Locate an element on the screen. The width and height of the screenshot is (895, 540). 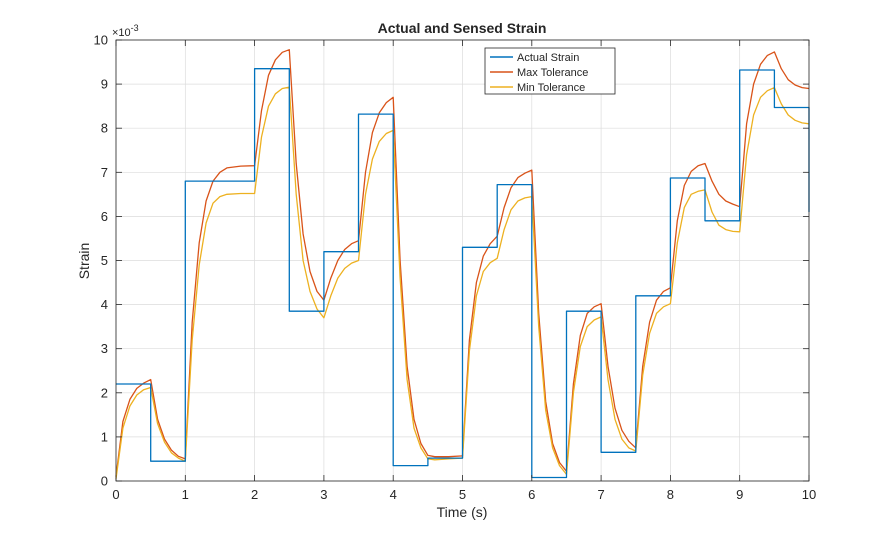
y-tick-labels: 0 1 2 3 4 5 6 7 8 9 10 is located at coordinates (101, 261).